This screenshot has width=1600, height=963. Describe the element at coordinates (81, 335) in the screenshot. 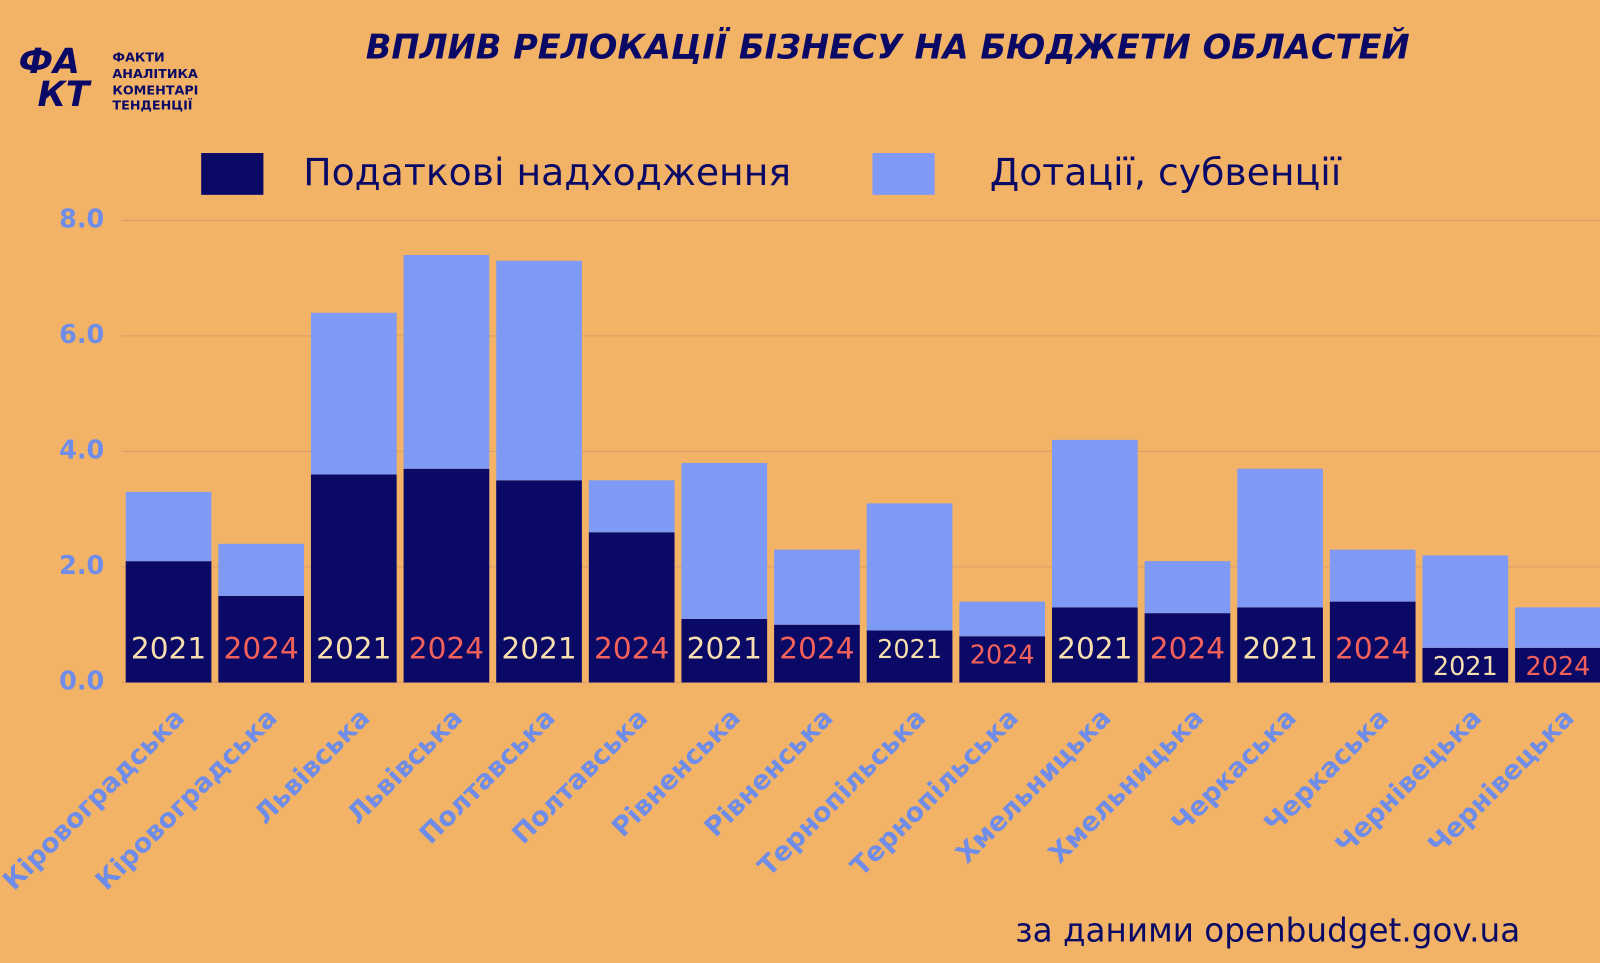

I see `y-tick-label: 6.0` at that location.